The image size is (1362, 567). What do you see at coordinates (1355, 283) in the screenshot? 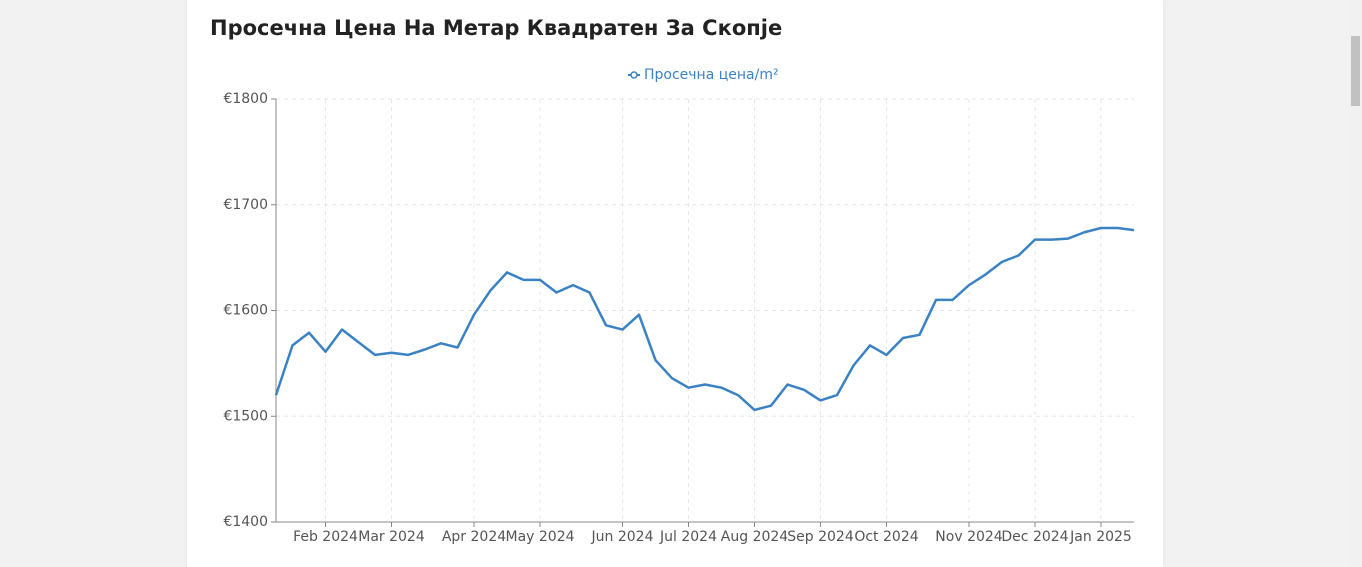
I see `scrollbar` at bounding box center [1355, 283].